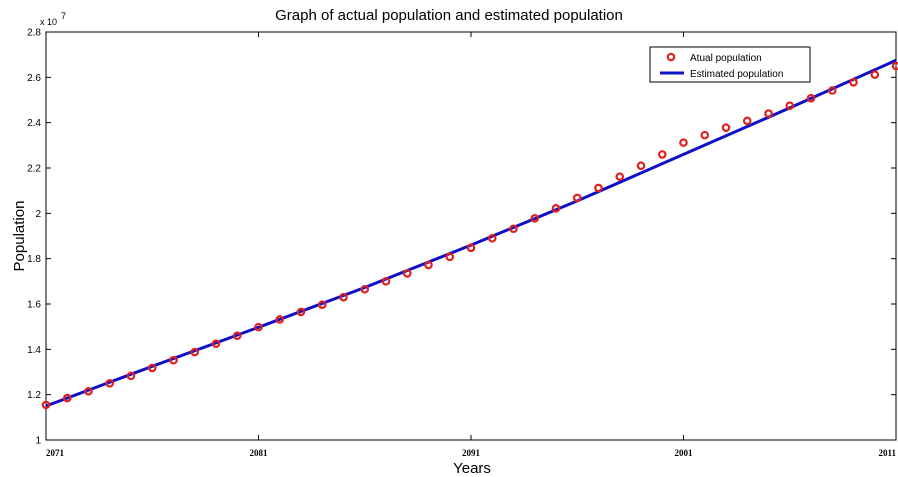 The height and width of the screenshot is (477, 898). I want to click on x-tick-label: 2001, so click(684, 453).